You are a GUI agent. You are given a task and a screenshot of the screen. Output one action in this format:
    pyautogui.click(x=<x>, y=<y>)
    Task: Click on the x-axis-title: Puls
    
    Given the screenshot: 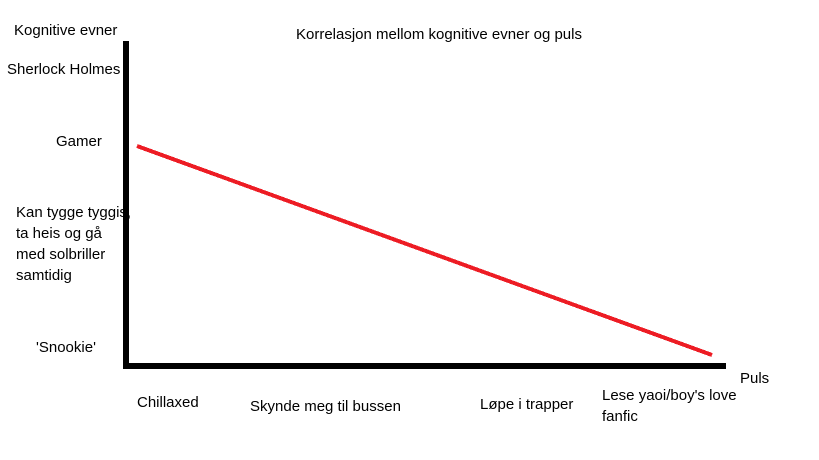 What is the action you would take?
    pyautogui.click(x=755, y=378)
    